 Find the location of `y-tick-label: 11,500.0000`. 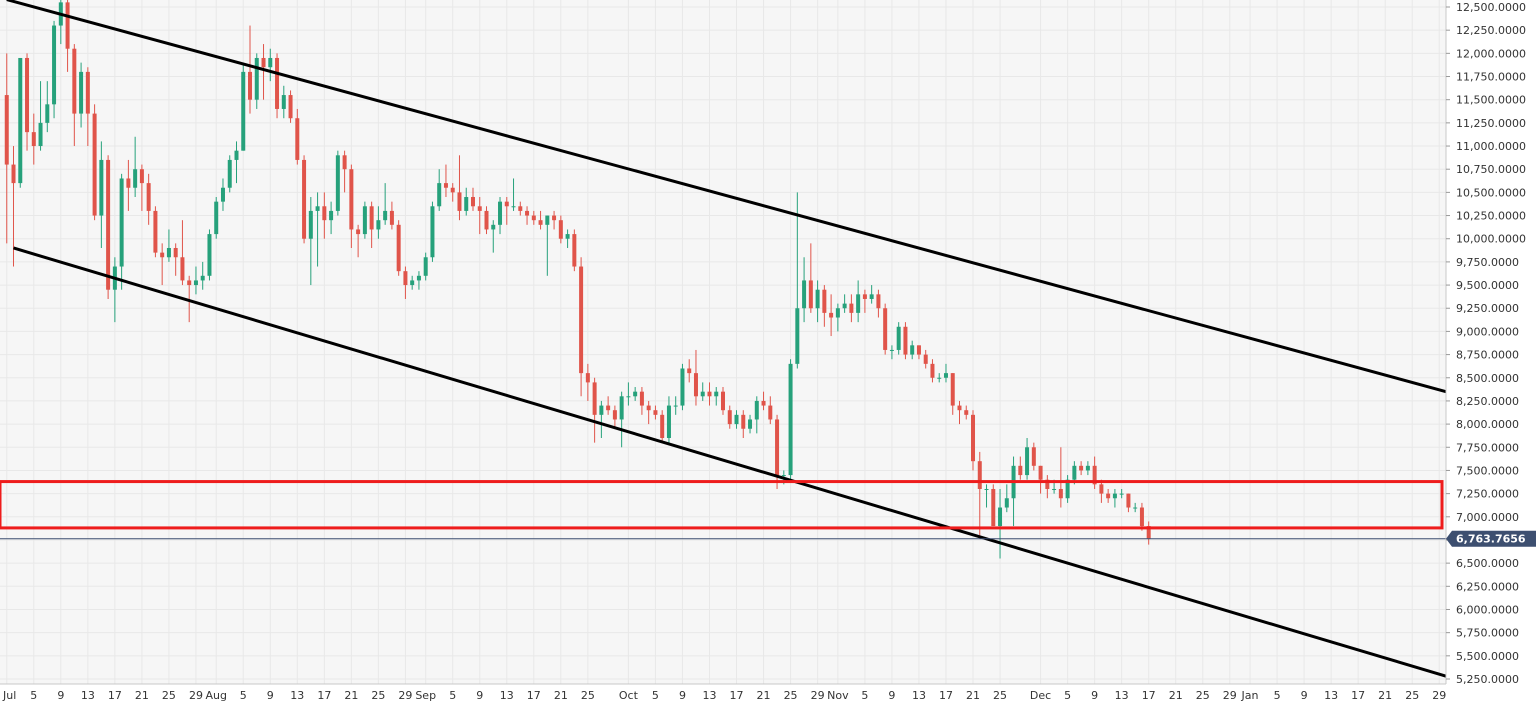

y-tick-label: 11,500.0000 is located at coordinates (1491, 100).